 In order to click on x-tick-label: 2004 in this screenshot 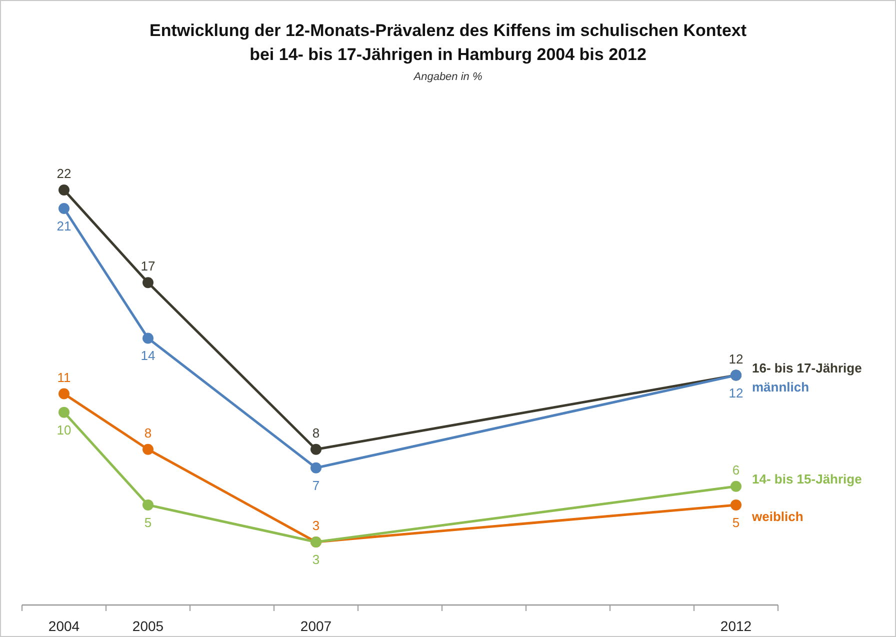, I will do `click(64, 626)`.